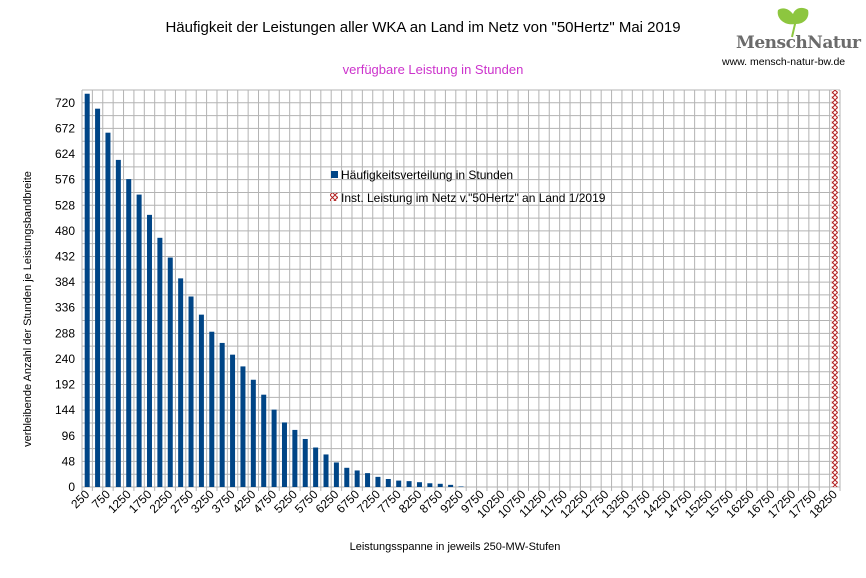 The width and height of the screenshot is (866, 578). What do you see at coordinates (455, 547) in the screenshot?
I see `x-axis-label: Leistungsspanne in jeweils 250-MW-Stufen` at bounding box center [455, 547].